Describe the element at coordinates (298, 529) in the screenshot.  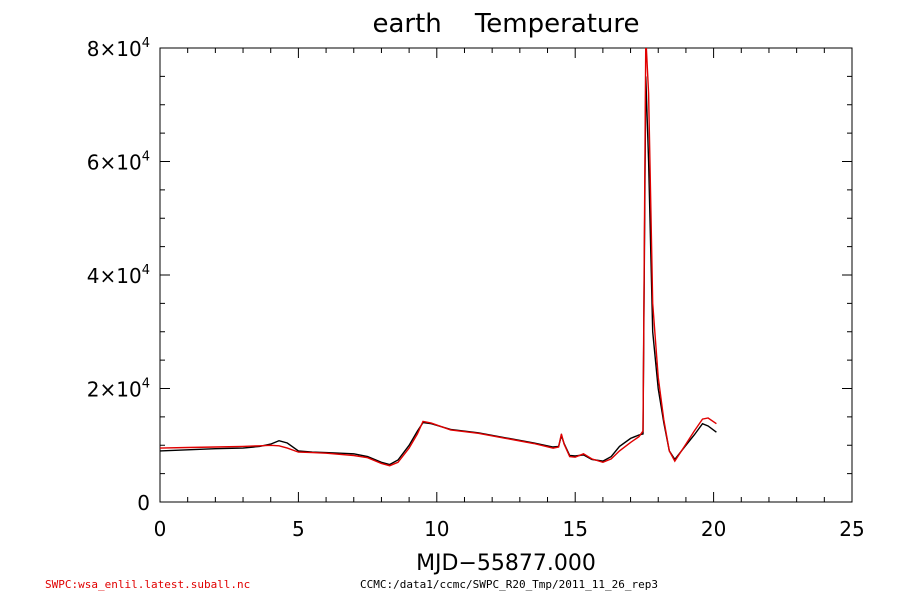
I see `x-tick-label: 5` at that location.